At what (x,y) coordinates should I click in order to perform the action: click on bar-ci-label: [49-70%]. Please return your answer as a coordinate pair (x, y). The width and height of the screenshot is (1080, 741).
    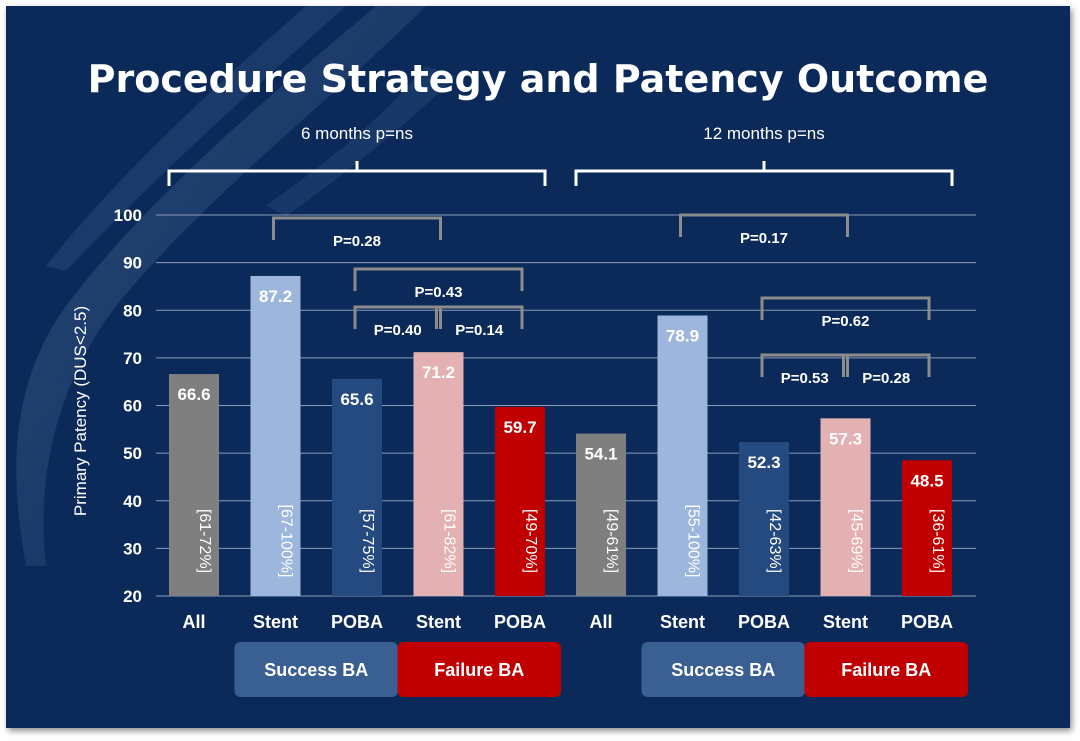
    Looking at the image, I should click on (530, 541).